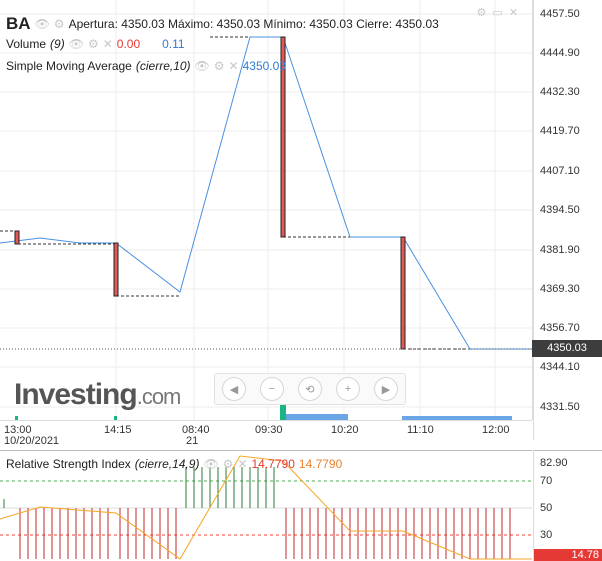 The height and width of the screenshot is (561, 602). Describe the element at coordinates (118, 430) in the screenshot. I see `time-label: 14:15` at that location.